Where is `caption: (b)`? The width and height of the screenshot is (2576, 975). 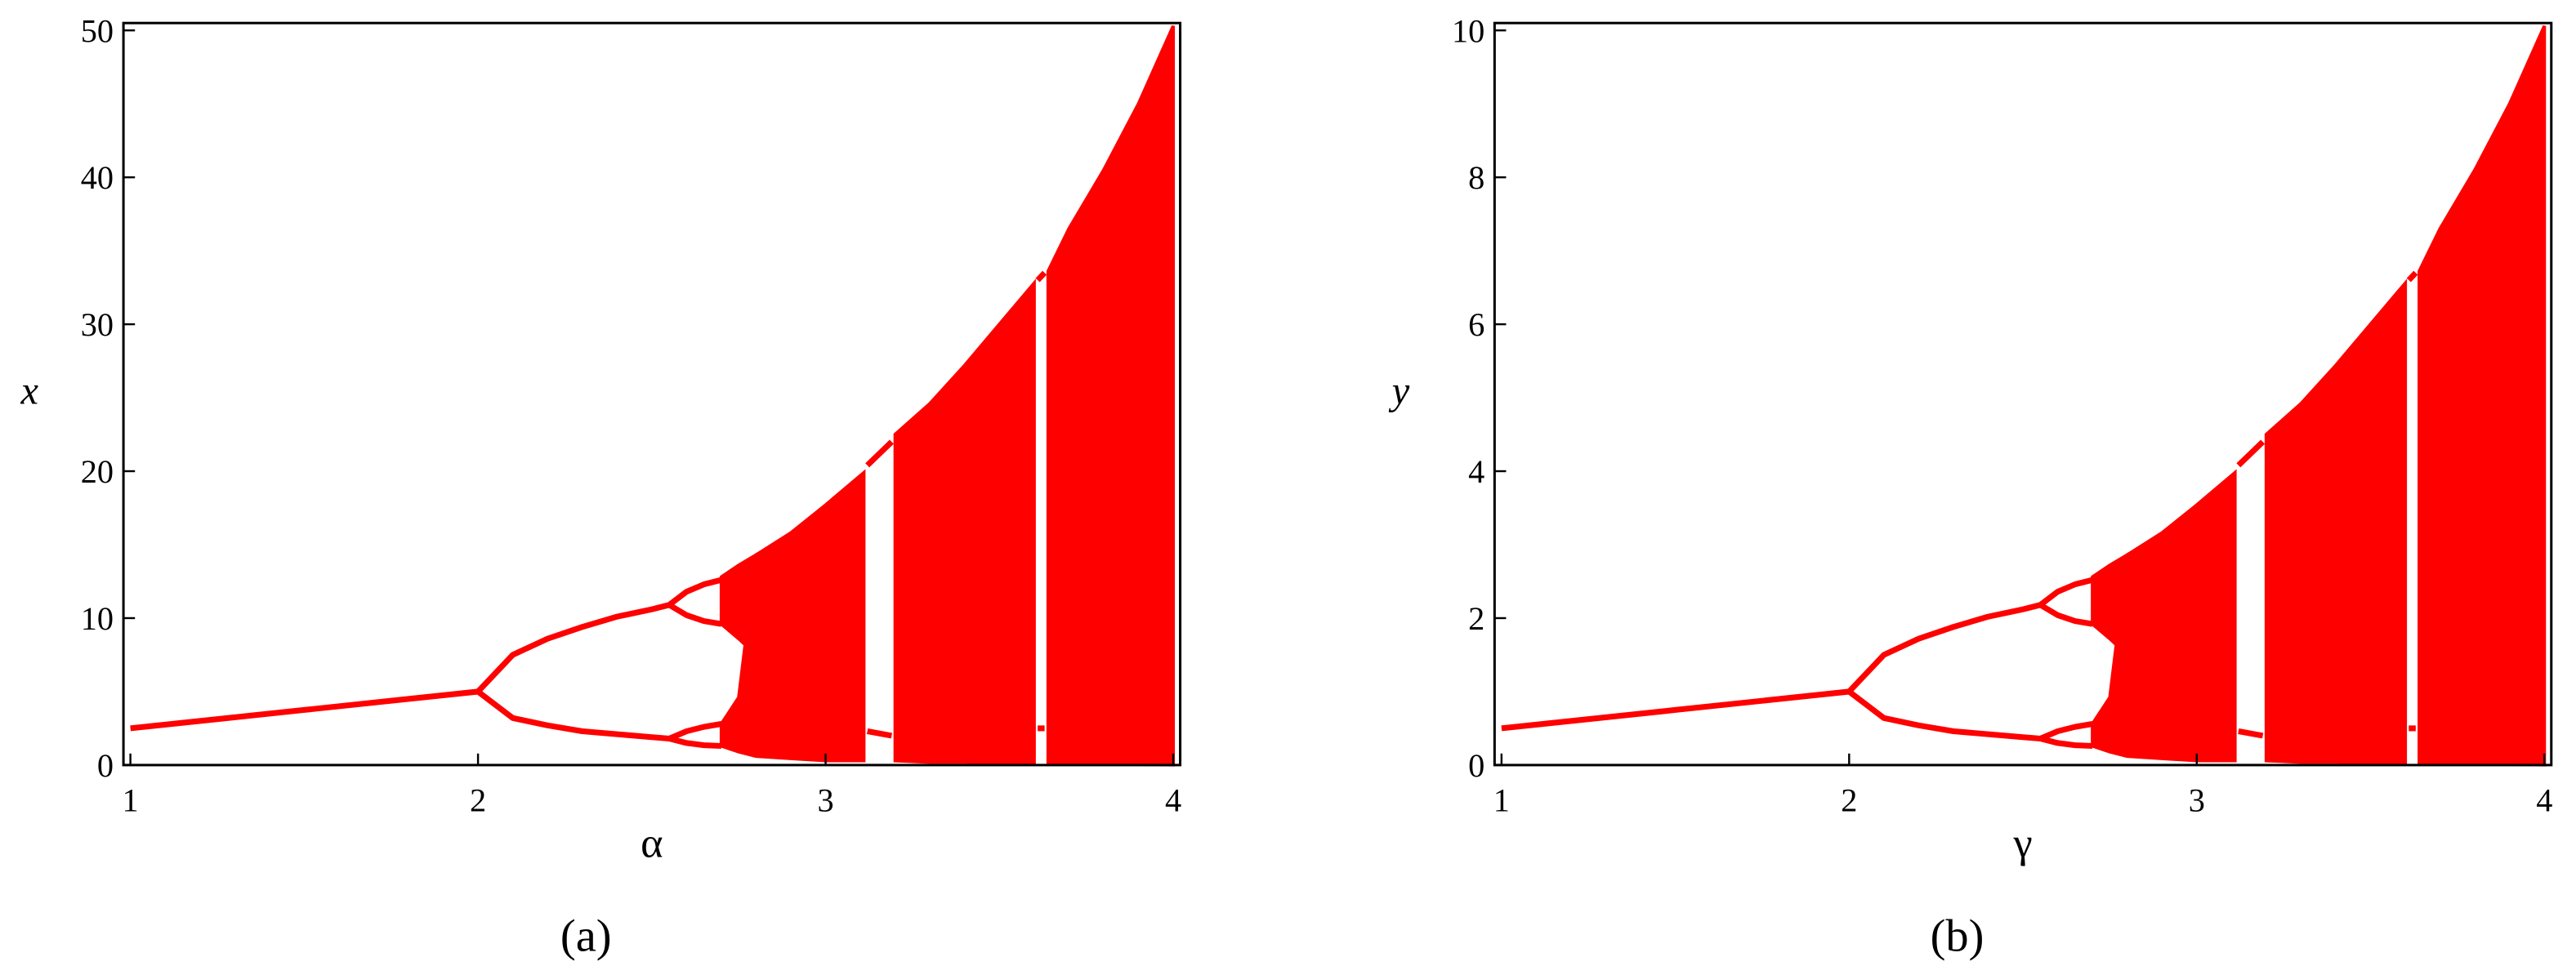 caption: (b) is located at coordinates (1958, 936).